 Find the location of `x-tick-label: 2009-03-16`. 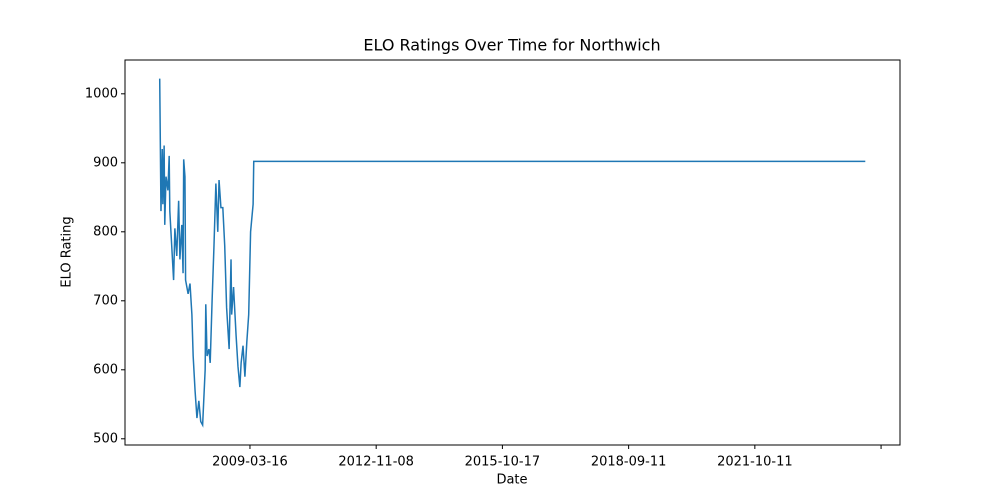

x-tick-label: 2009-03-16 is located at coordinates (250, 462).